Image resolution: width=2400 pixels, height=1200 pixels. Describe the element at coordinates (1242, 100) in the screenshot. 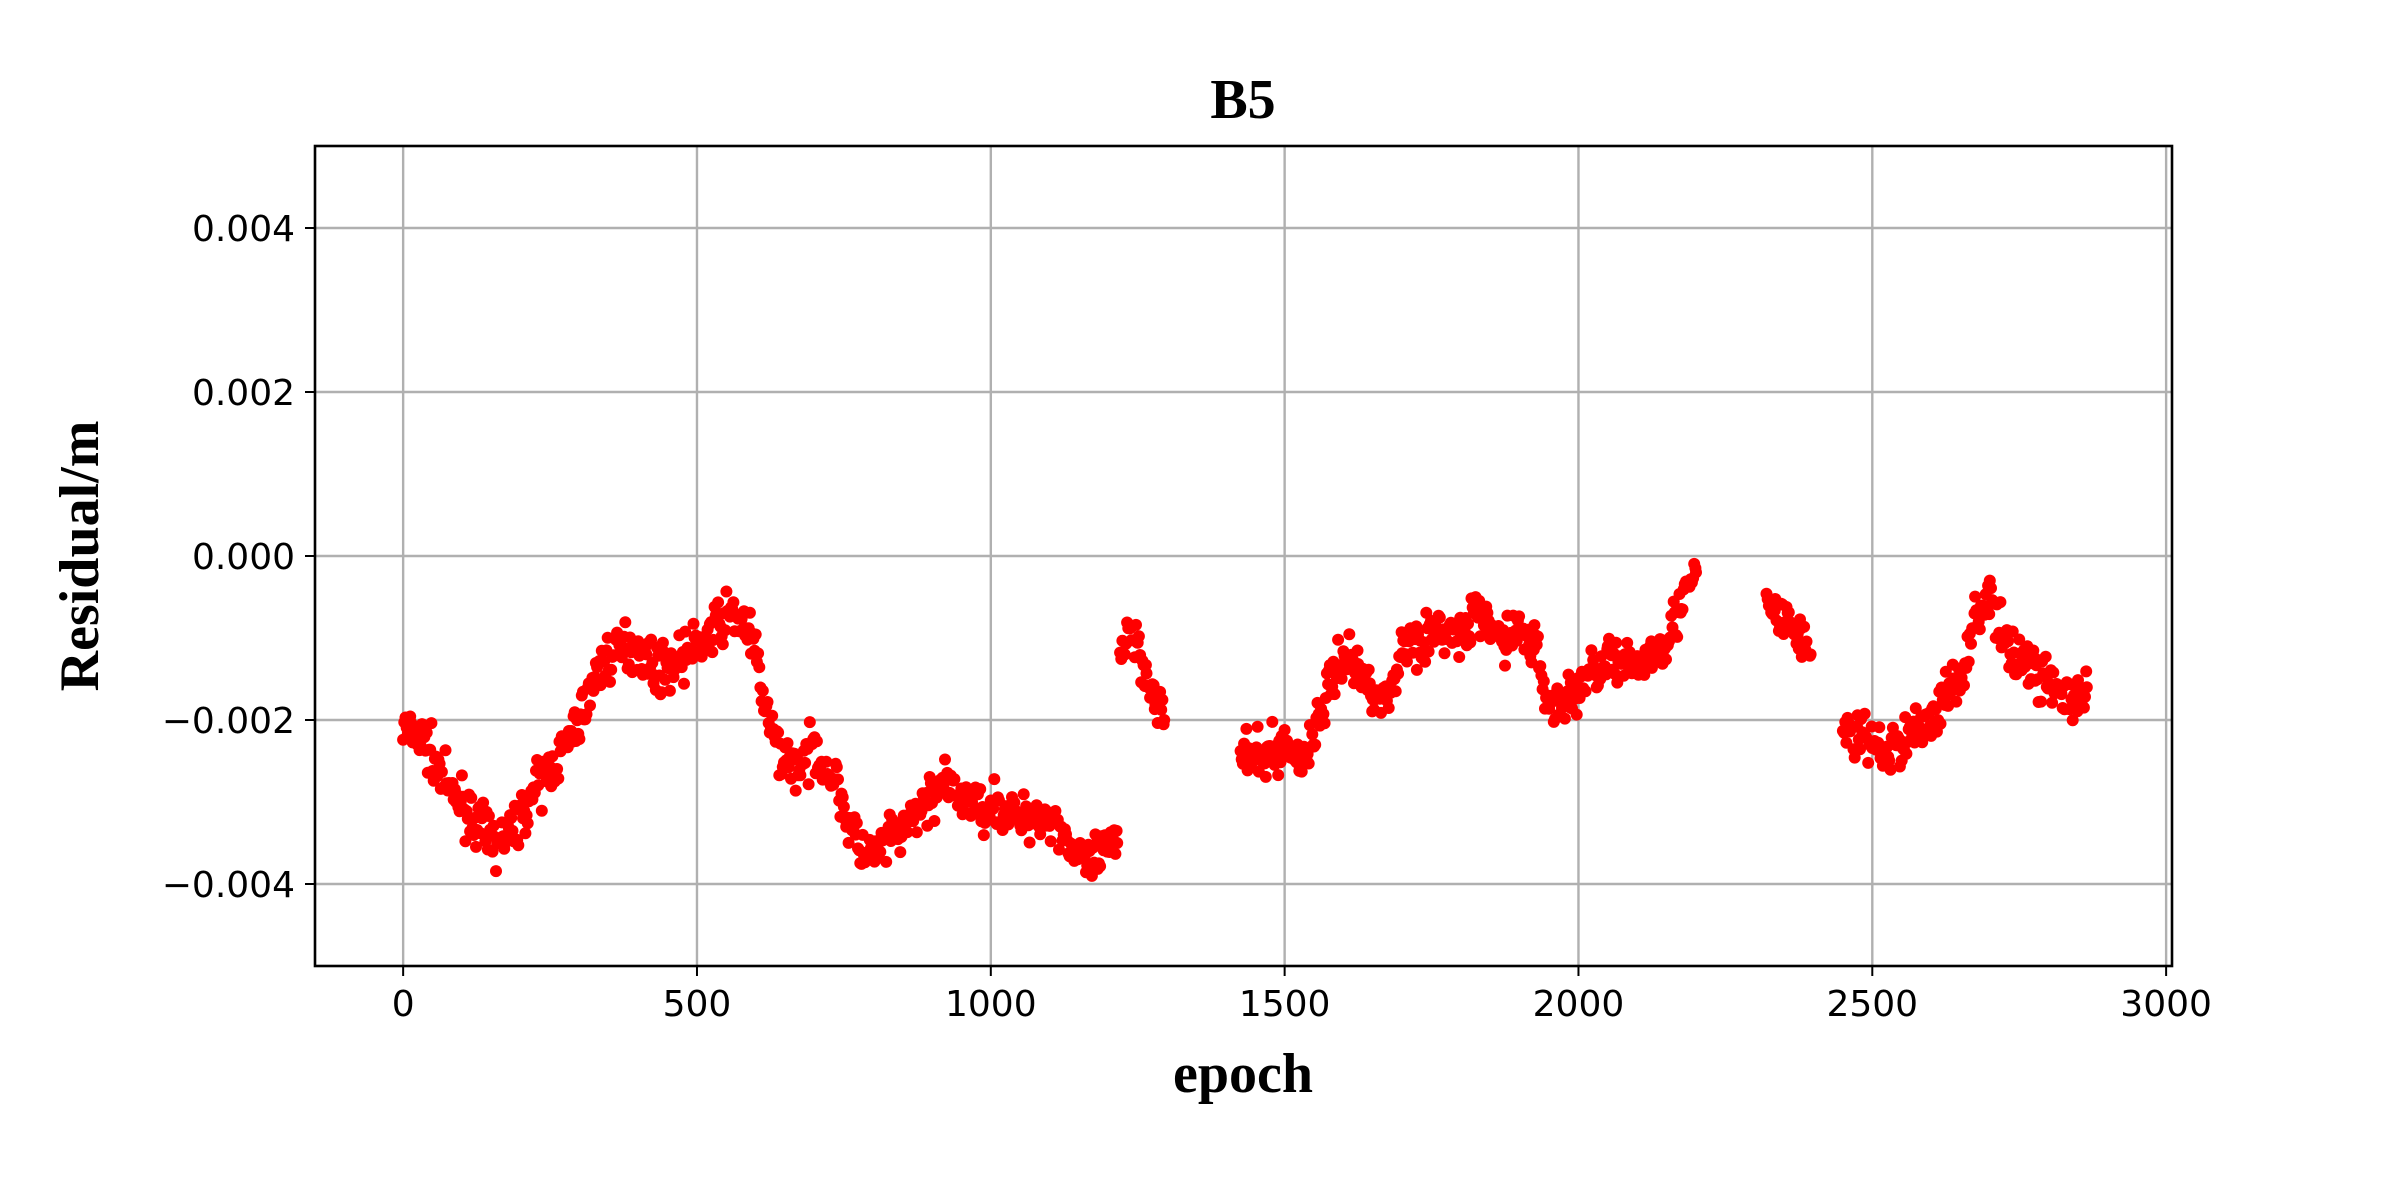

I see `chart-title: B5` at that location.